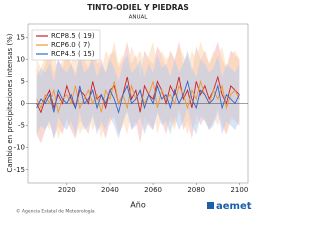  Describe the element at coordinates (20, 59) in the screenshot. I see `y-tick-label: 10` at that location.